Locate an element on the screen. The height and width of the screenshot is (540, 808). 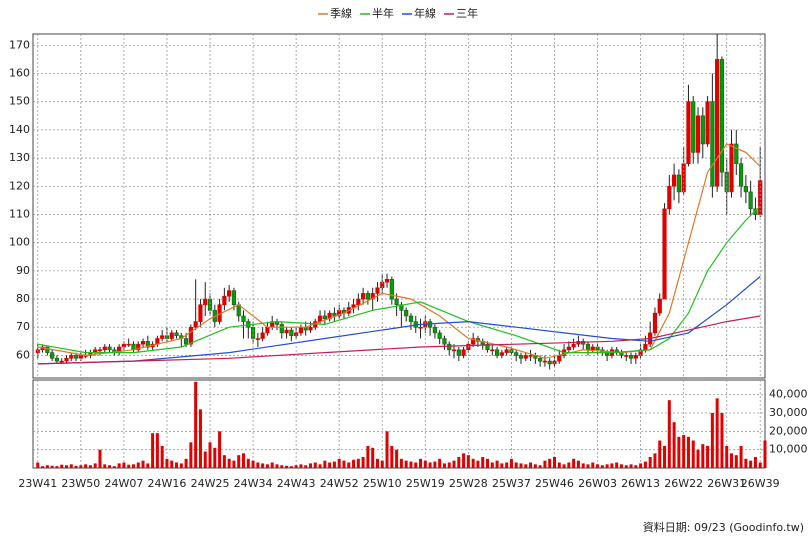
legend-label: 三年 is located at coordinates (467, 13).